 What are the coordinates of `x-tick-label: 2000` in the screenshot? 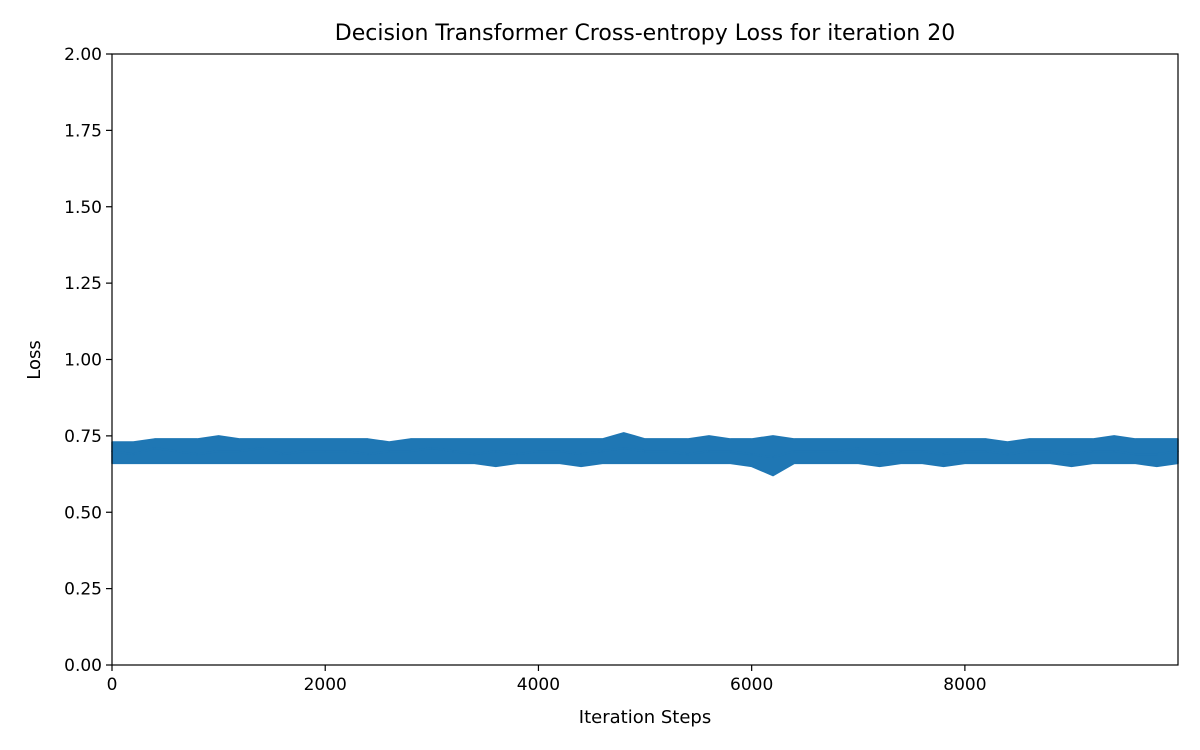 It's located at (325, 685).